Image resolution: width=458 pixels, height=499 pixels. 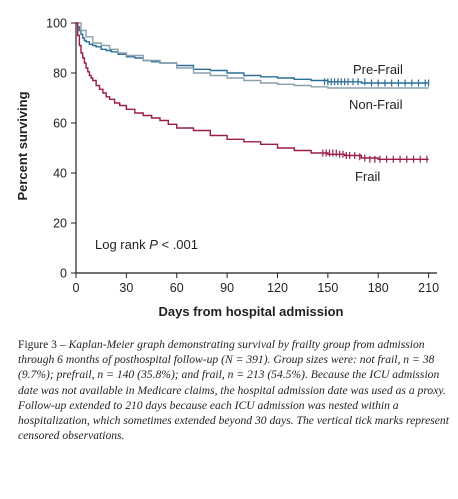 I want to click on chart-labels: Pre-Frail Non-Frail Frail, so click(x=376, y=123).